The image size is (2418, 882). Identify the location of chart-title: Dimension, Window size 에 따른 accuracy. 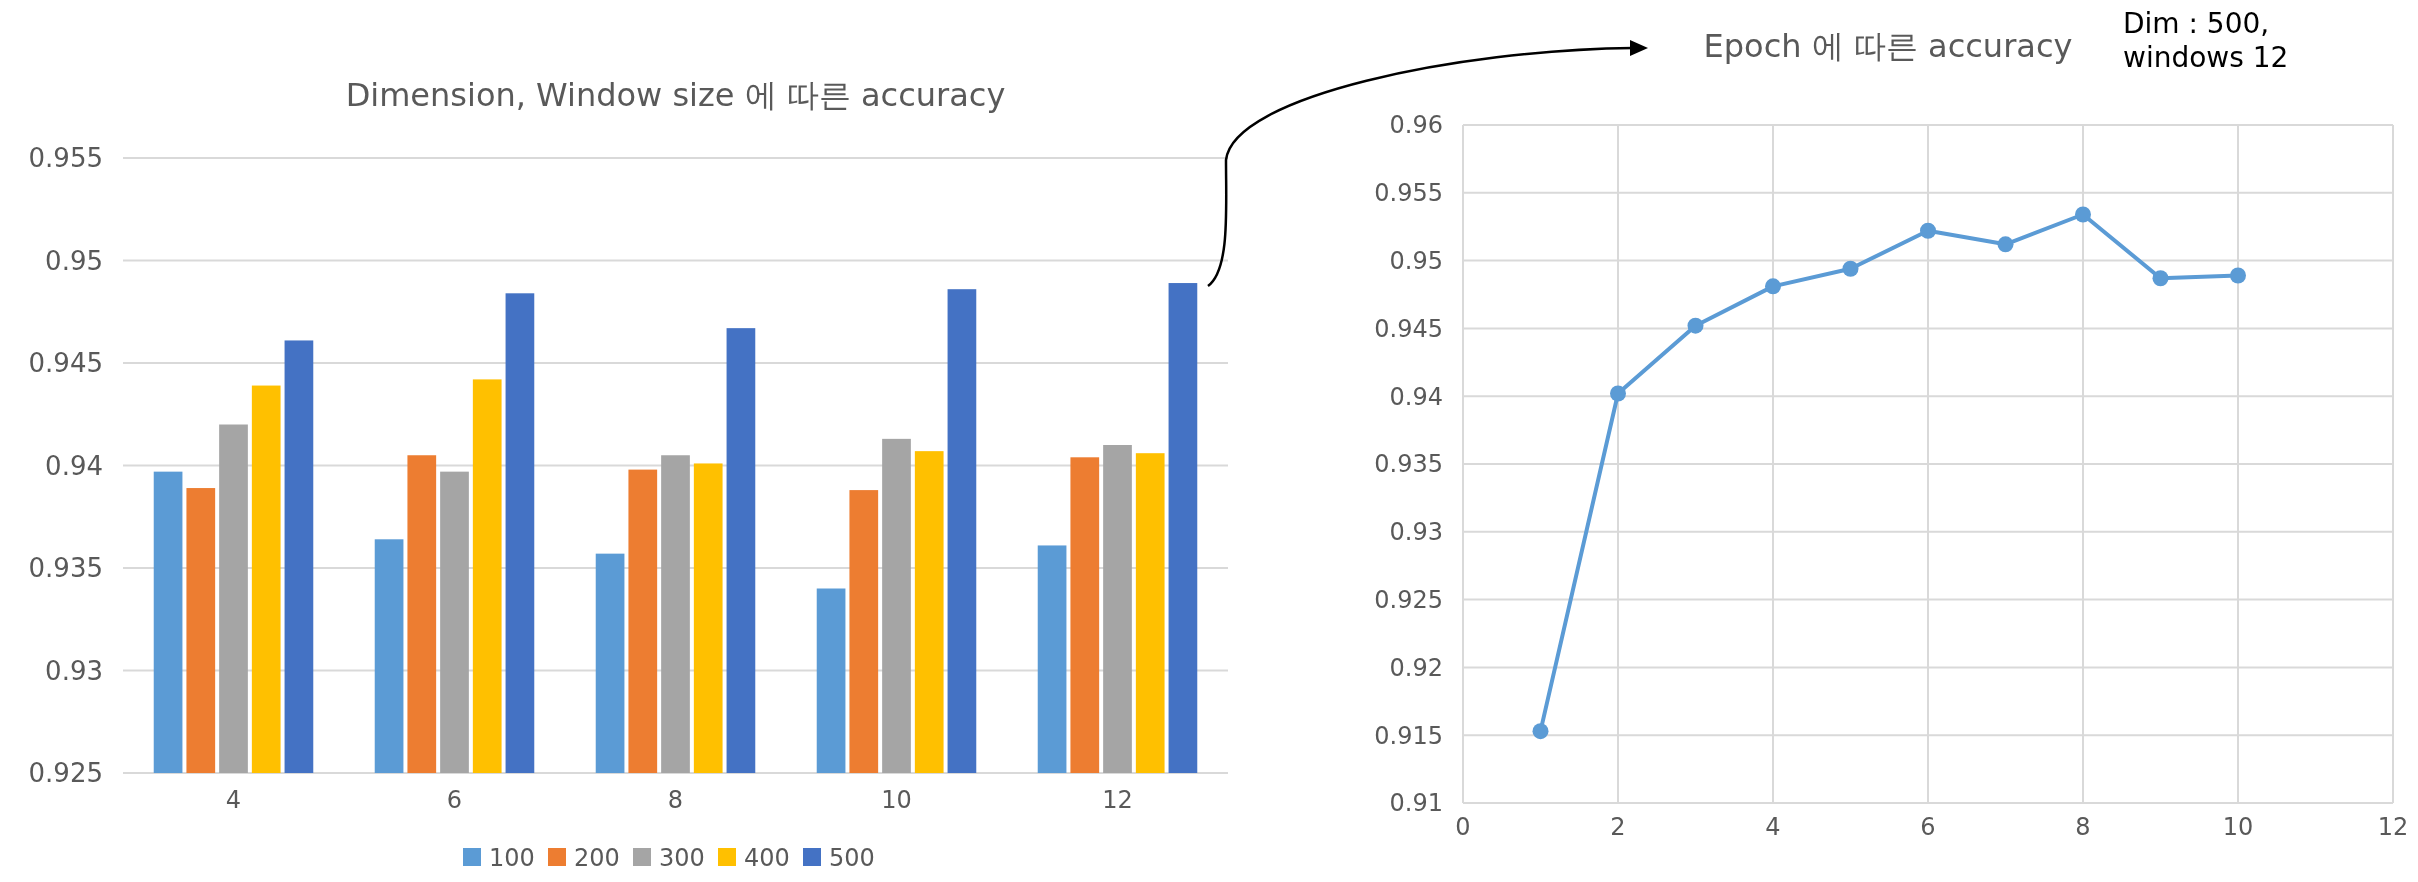
(675, 95).